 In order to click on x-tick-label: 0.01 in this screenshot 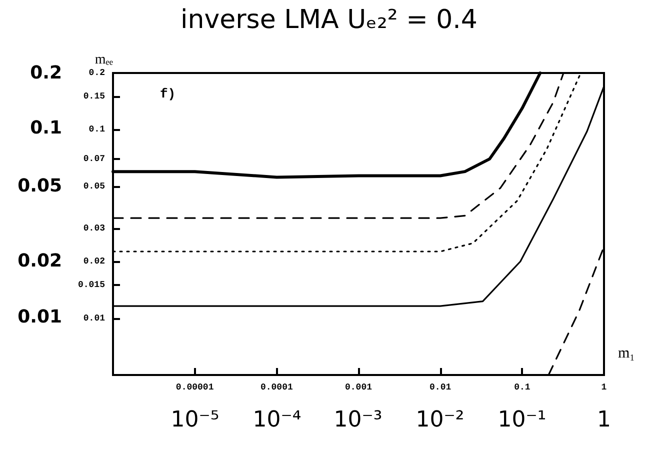, I will do `click(441, 387)`.